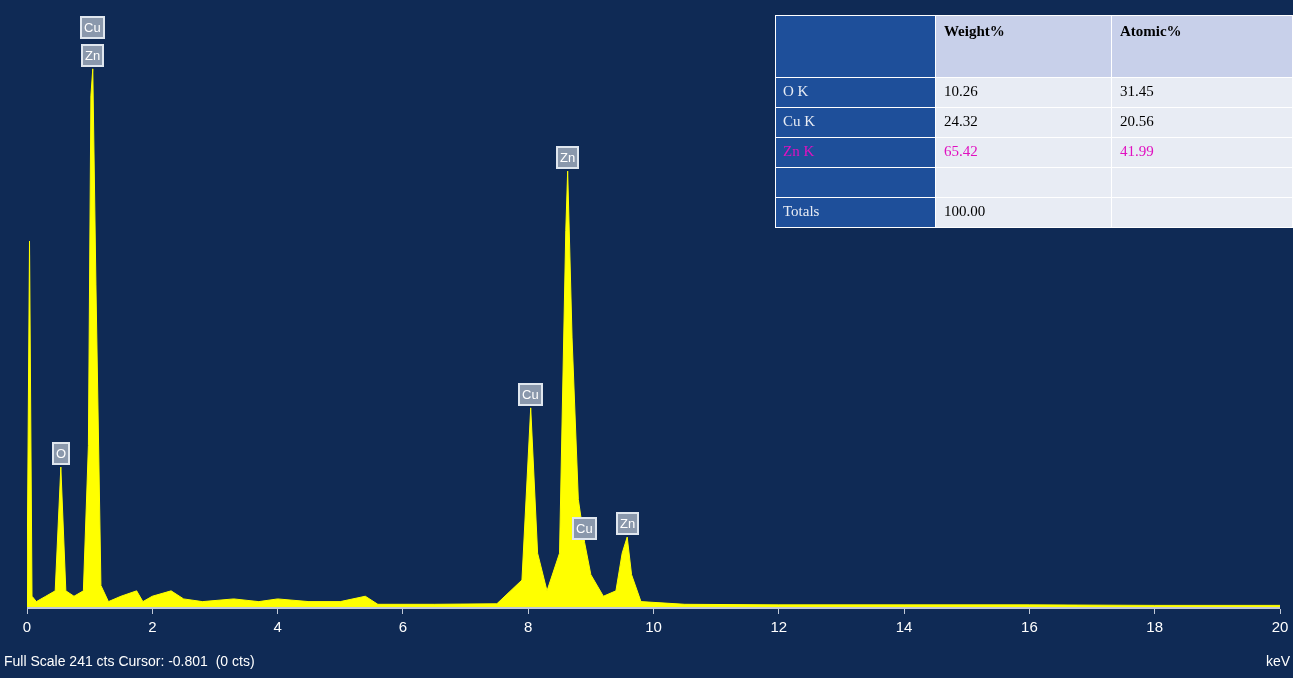 The width and height of the screenshot is (1293, 678). I want to click on x-tick-label: 16, so click(1029, 626).